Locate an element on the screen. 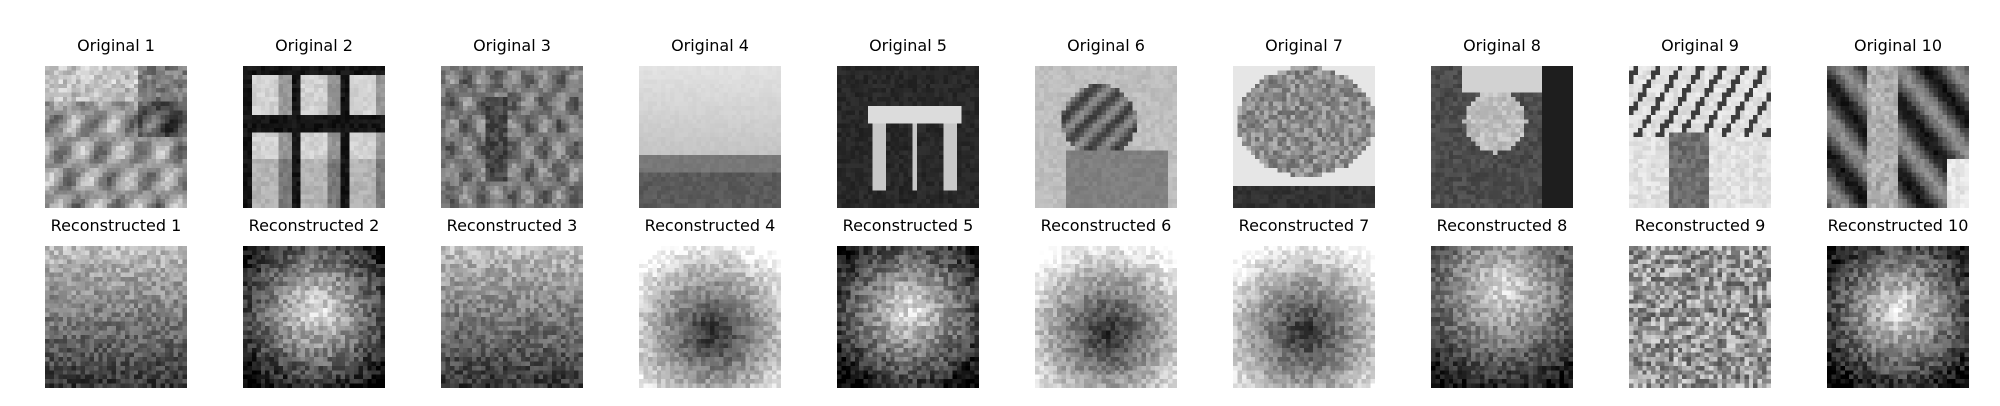 The height and width of the screenshot is (406, 2000). reconstructed-panel-2: Reconstructed 2 is located at coordinates (314, 302).